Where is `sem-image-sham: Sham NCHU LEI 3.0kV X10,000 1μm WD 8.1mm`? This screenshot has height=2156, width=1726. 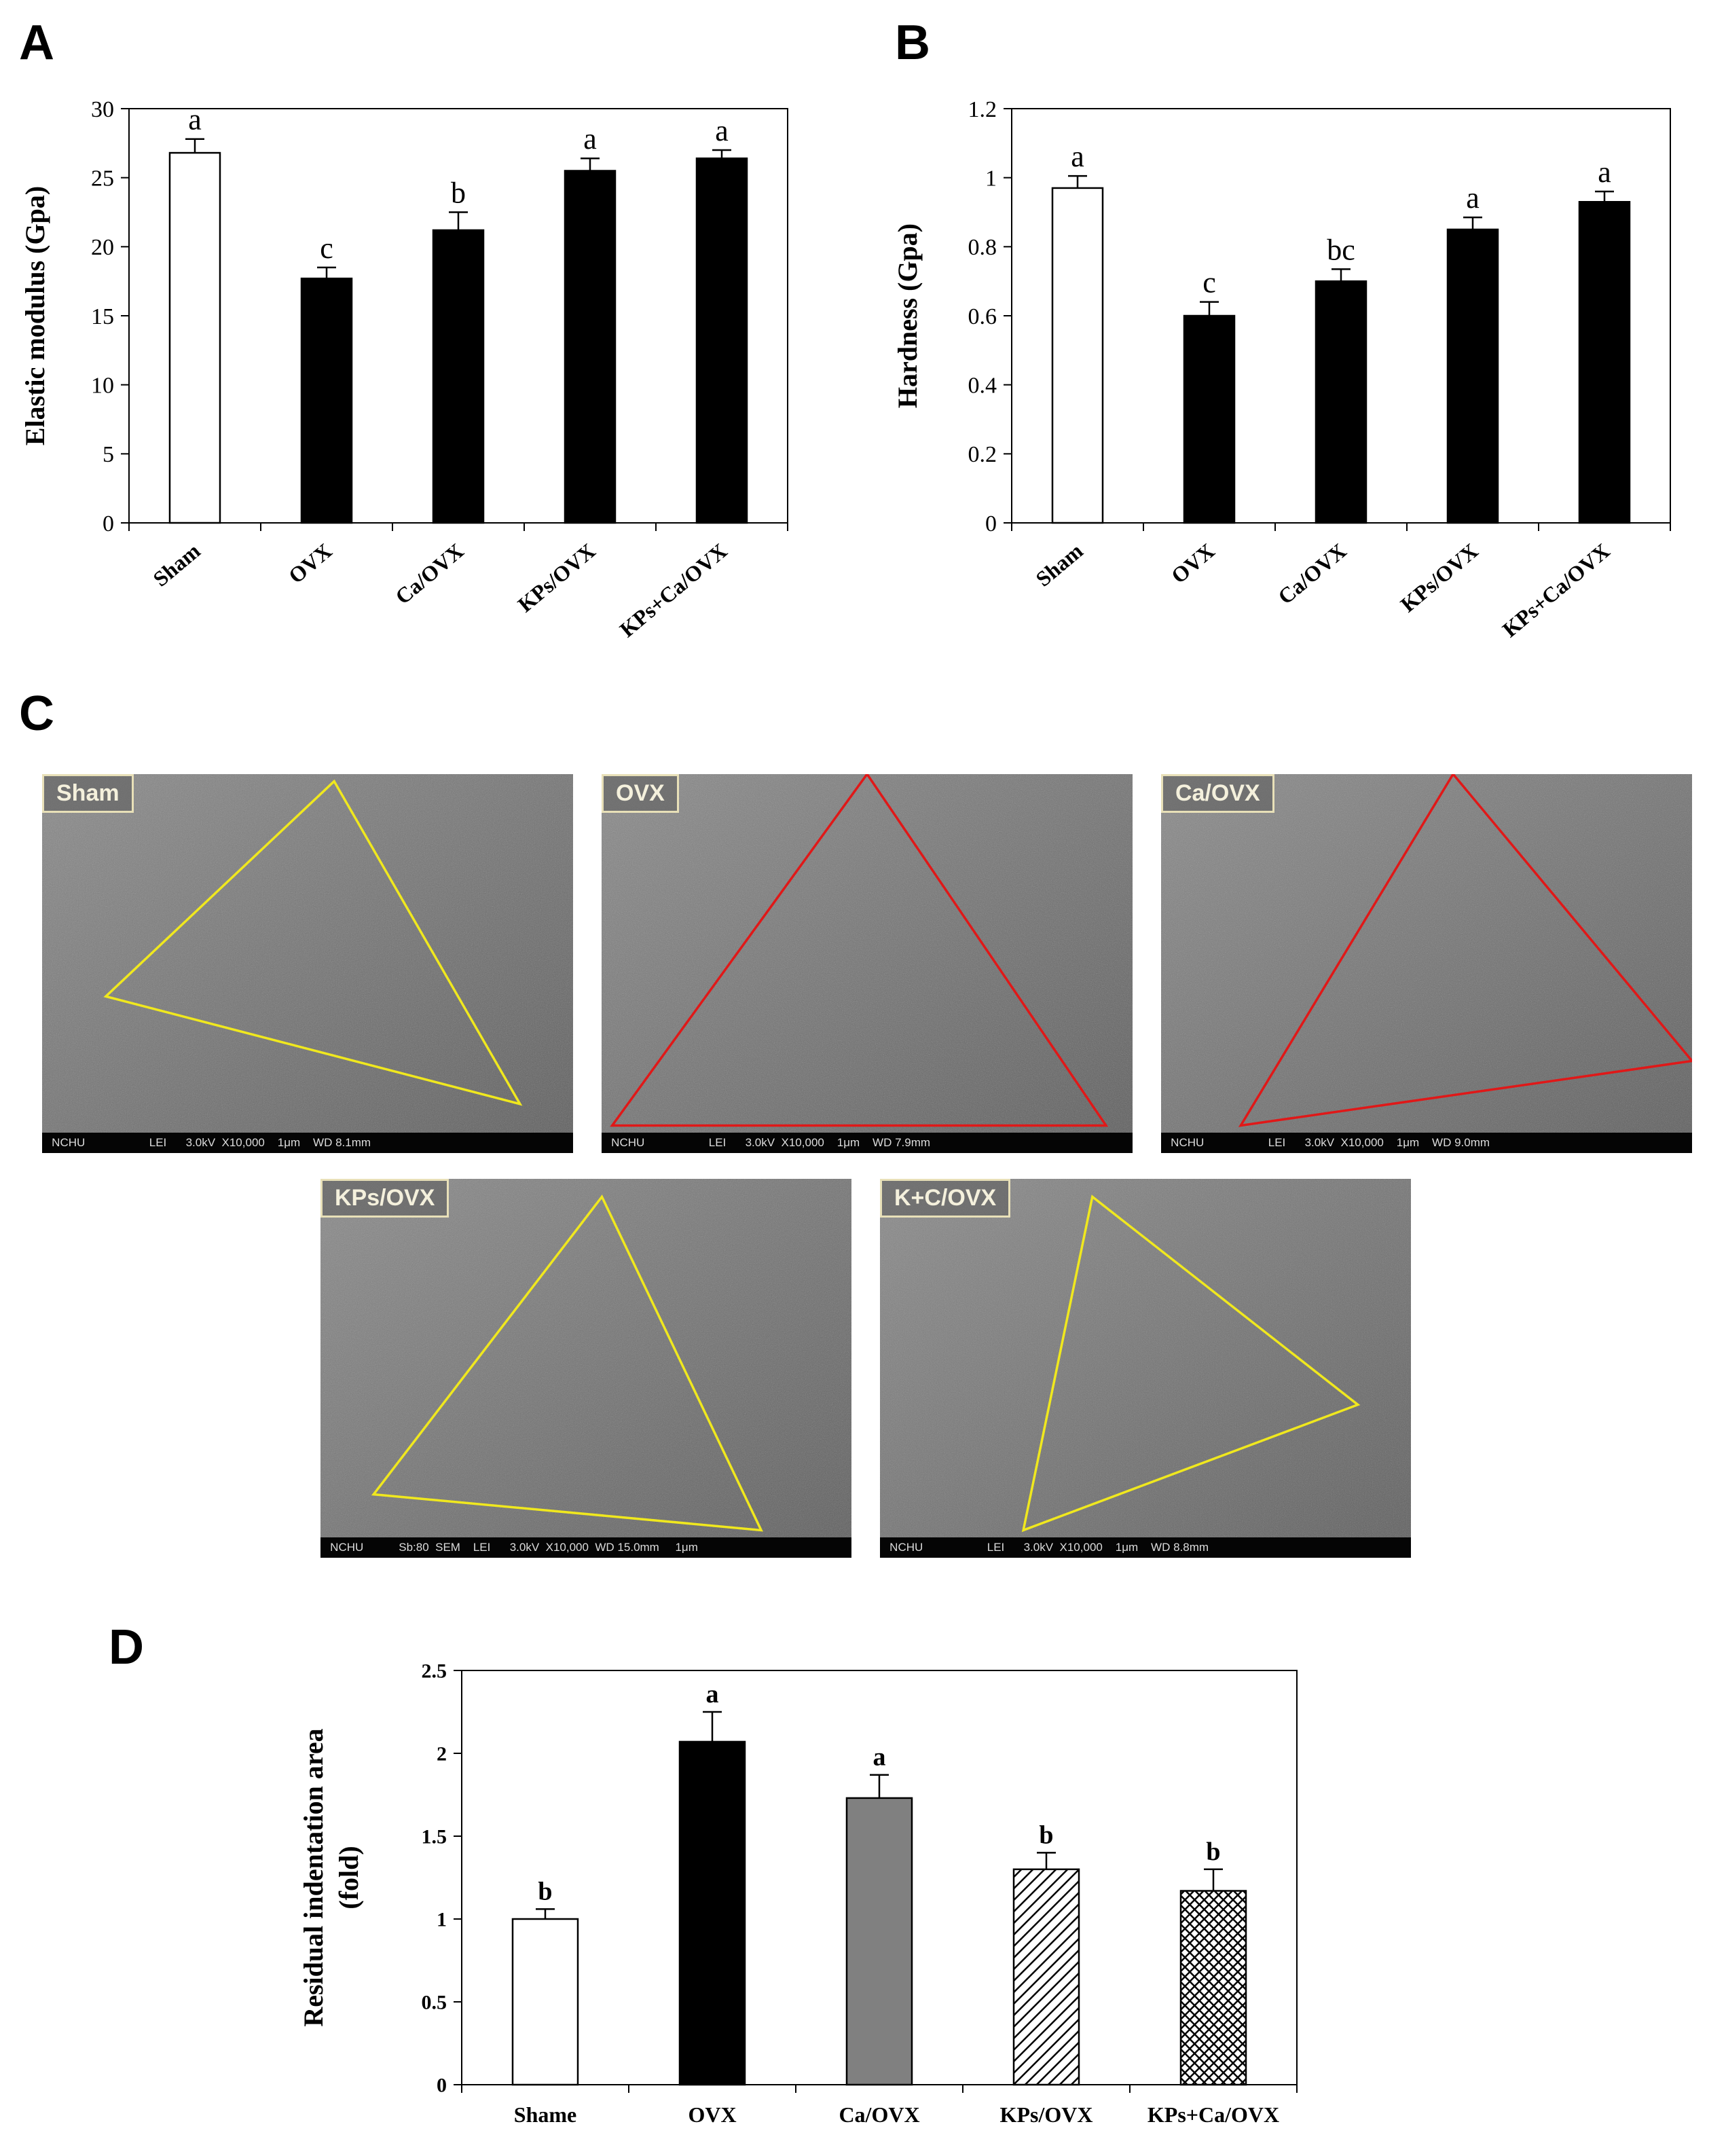 sem-image-sham: Sham NCHU LEI 3.0kV X10,000 1μm WD 8.1mm is located at coordinates (307, 964).